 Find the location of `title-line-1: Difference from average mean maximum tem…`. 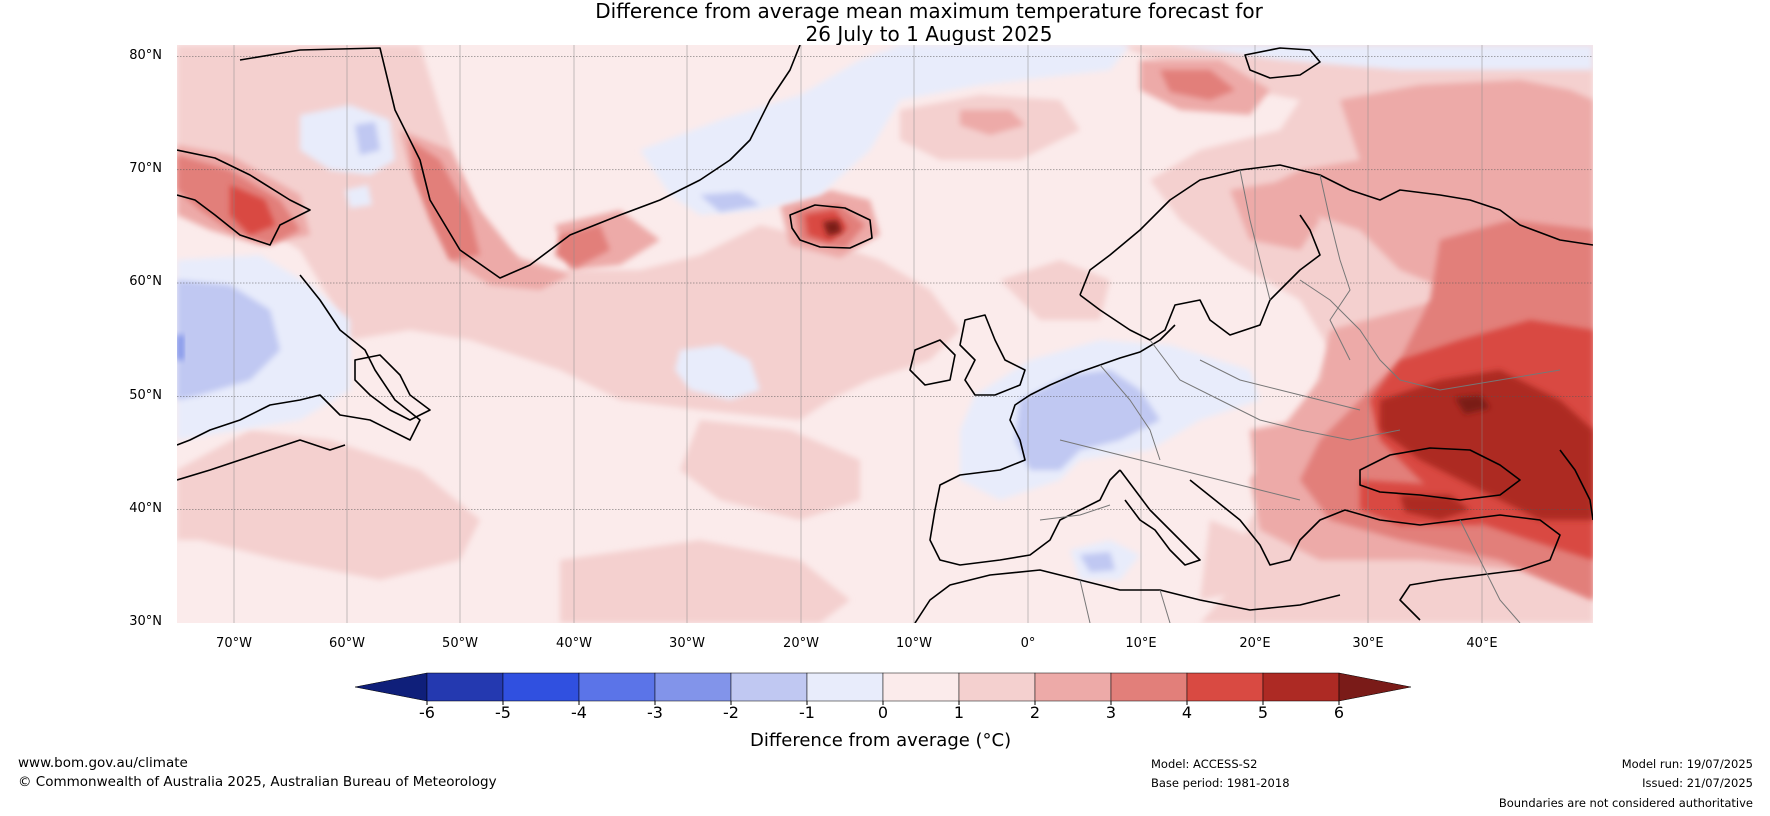

title-line-1: Difference from average mean maximum tem… is located at coordinates (929, 11).